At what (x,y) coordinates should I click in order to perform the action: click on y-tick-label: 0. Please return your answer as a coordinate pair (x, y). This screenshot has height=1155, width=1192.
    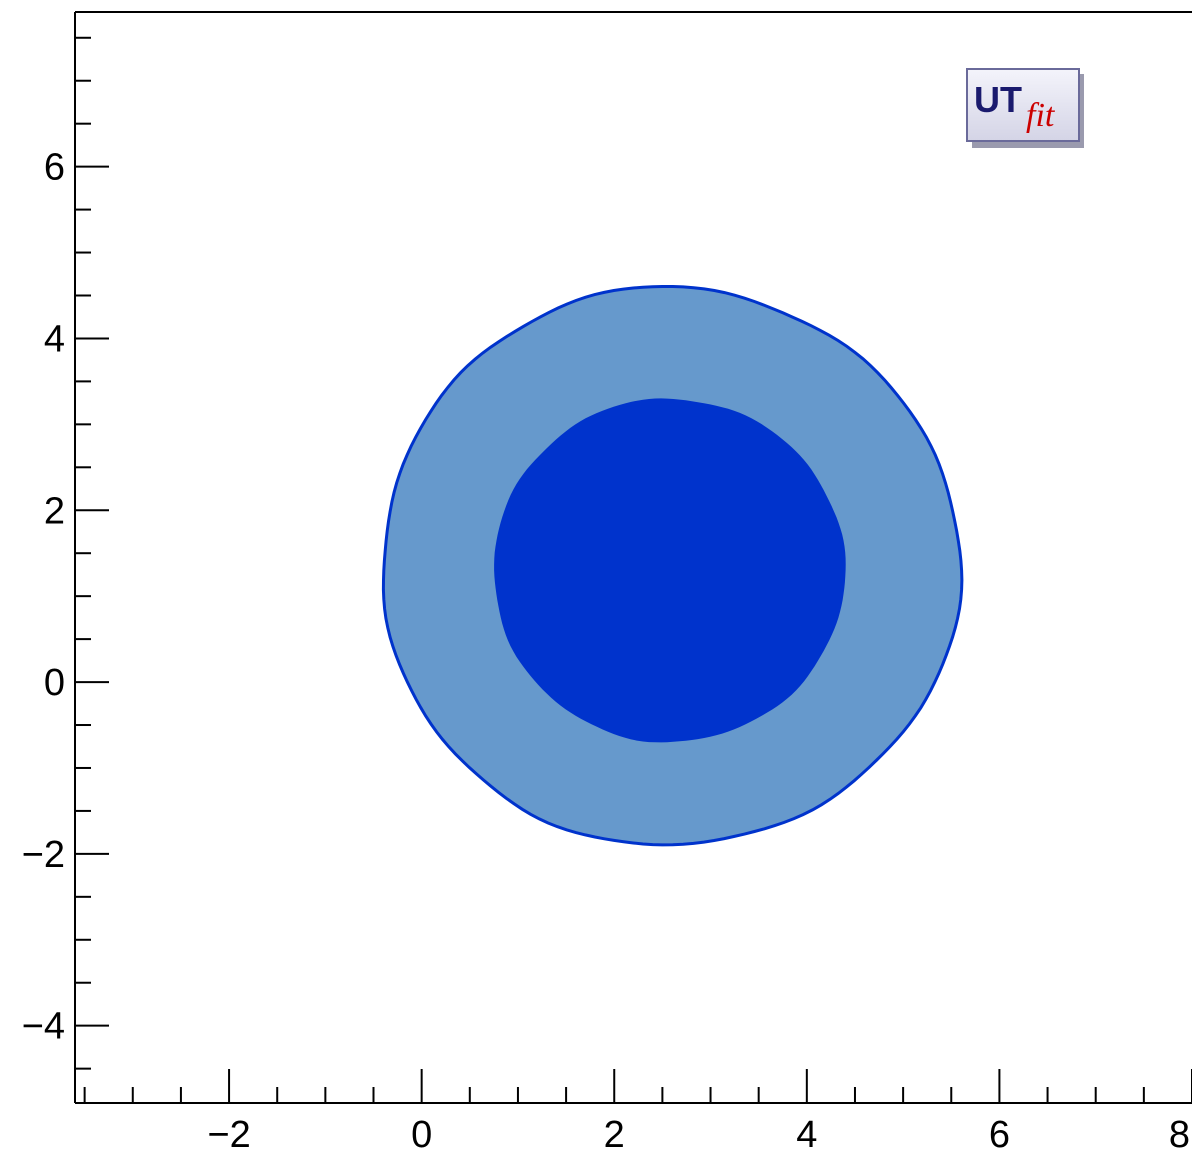
    Looking at the image, I should click on (54, 683).